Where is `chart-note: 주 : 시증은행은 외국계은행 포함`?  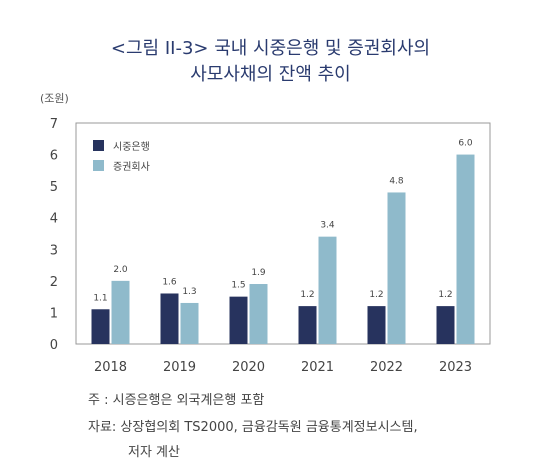
chart-note: 주 : 시증은행은 외국계은행 포함 is located at coordinates (176, 400).